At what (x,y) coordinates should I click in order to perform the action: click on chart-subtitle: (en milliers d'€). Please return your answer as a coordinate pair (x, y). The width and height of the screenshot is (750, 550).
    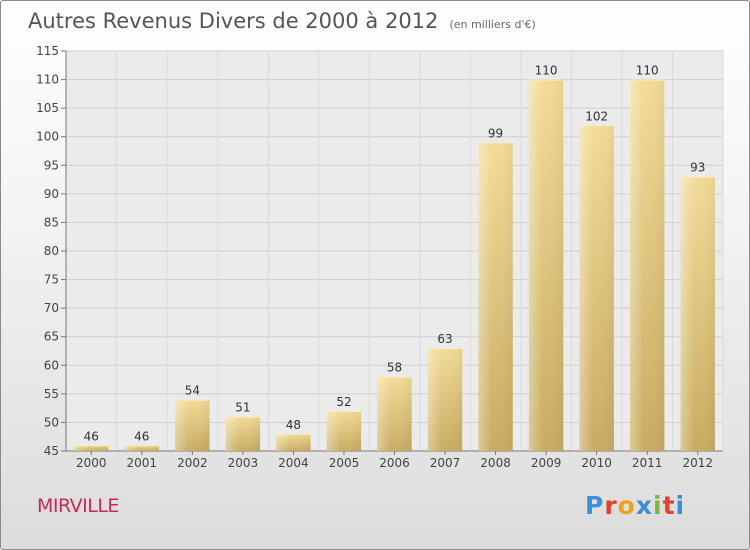
    Looking at the image, I should click on (492, 24).